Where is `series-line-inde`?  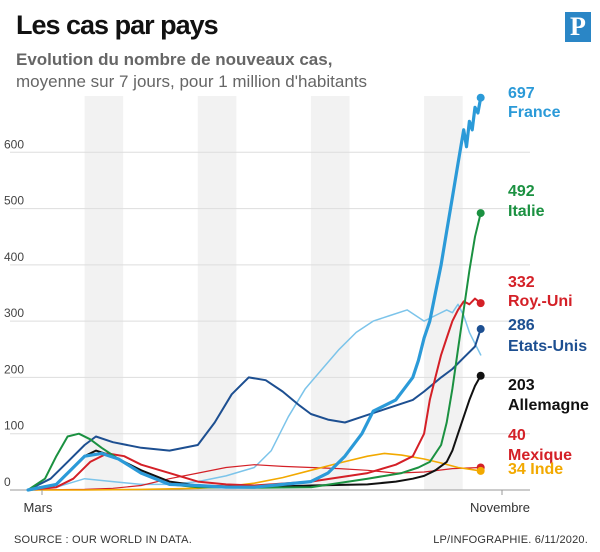
series-line-inde is located at coordinates (254, 471).